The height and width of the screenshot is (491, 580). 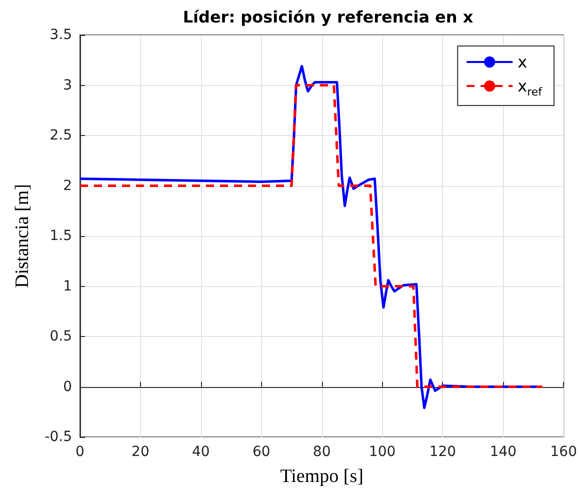 What do you see at coordinates (58, 437) in the screenshot?
I see `y-tick-label: -0.5` at bounding box center [58, 437].